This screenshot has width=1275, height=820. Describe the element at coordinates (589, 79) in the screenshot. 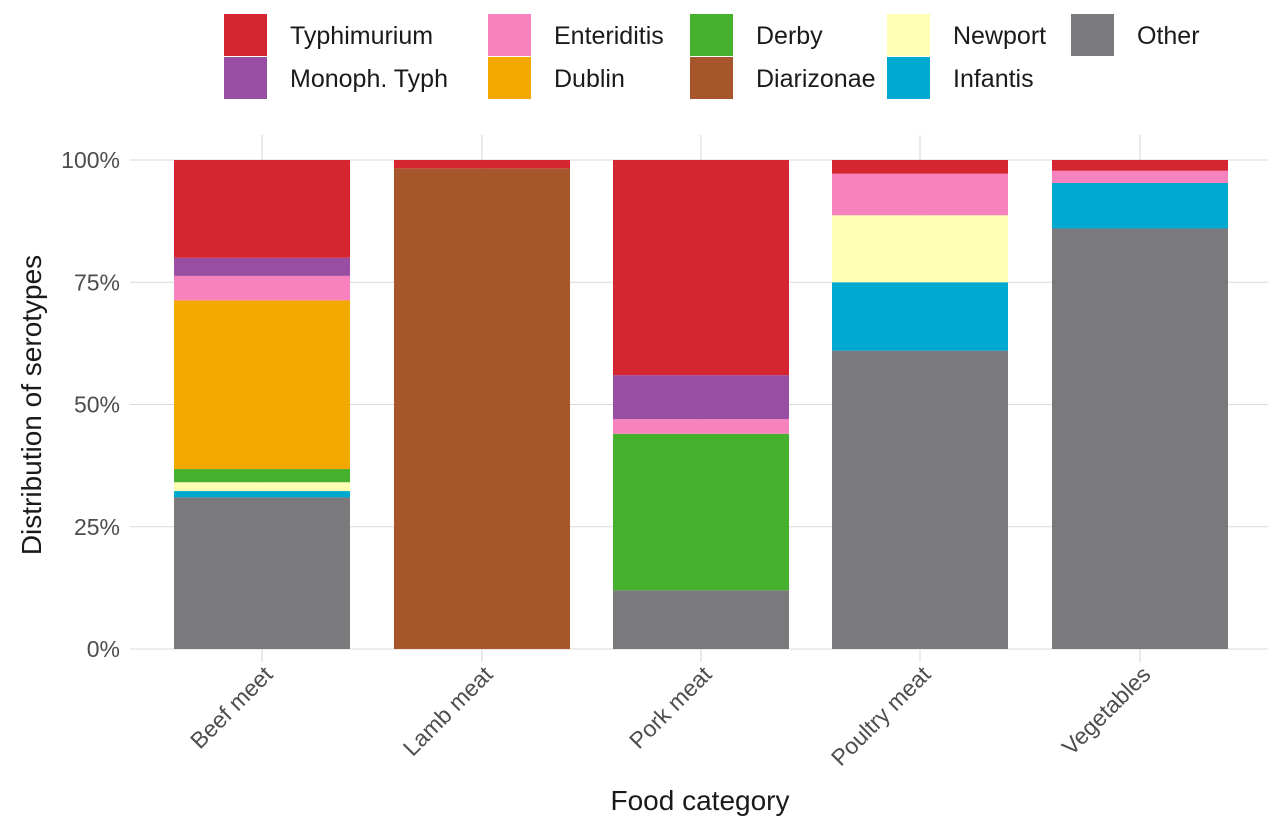

I see `legend-label: Dublin` at that location.